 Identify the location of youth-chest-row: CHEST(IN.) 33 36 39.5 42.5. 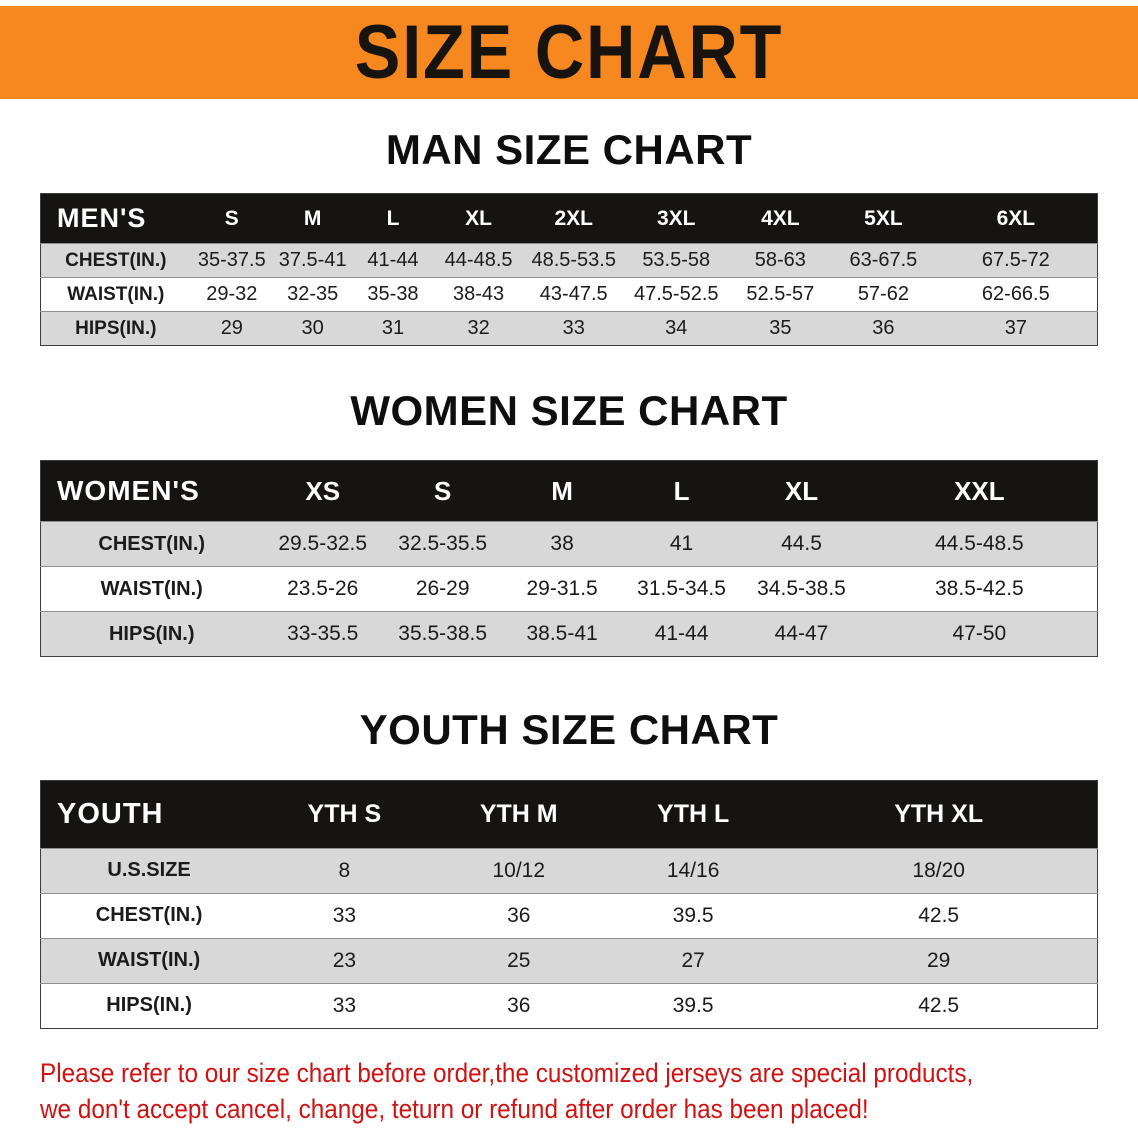
(569, 915).